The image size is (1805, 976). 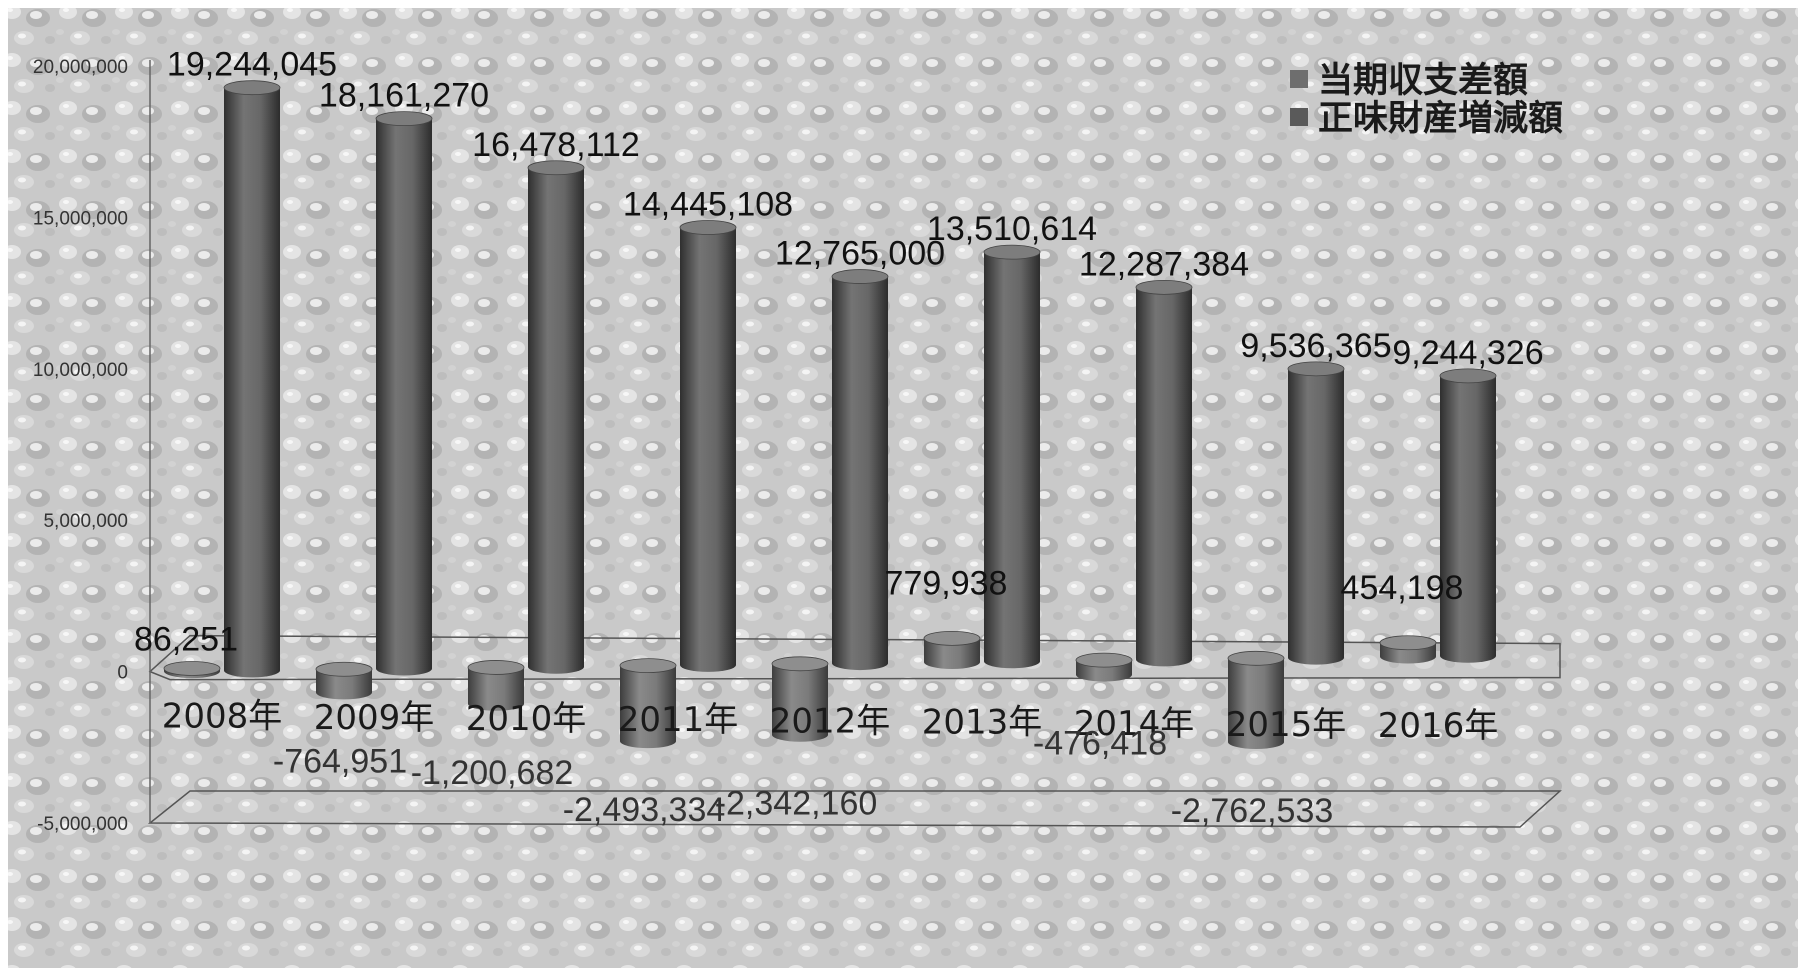 I want to click on x-tick-label: 2016年, so click(x=1438, y=726).